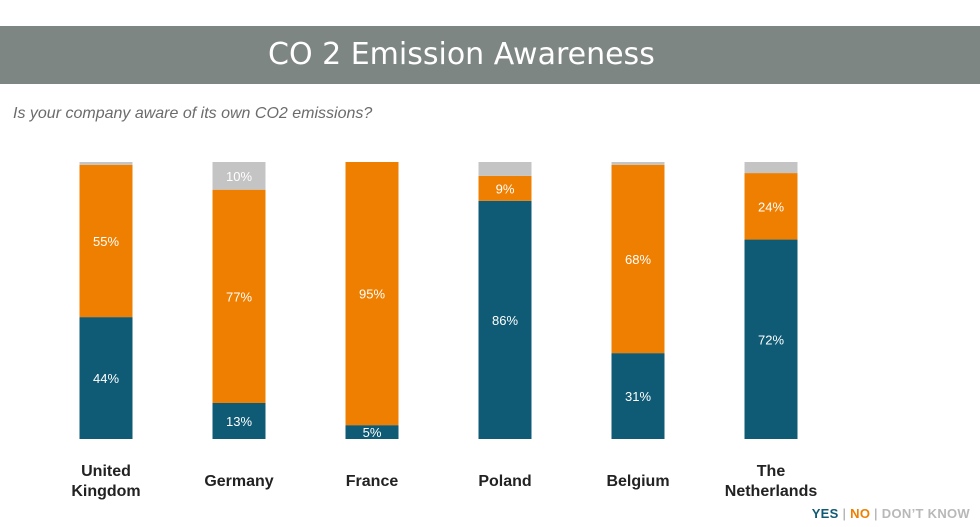 This screenshot has width=980, height=527. I want to click on page-title: CO 2 Emission Awareness, so click(461, 54).